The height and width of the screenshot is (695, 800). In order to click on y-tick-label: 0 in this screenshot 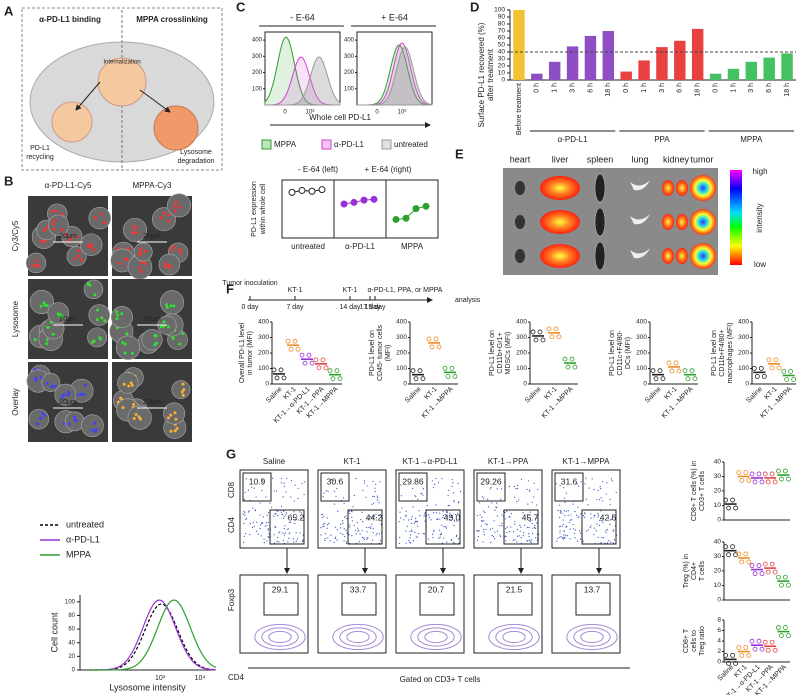, I will do `click(719, 520)`.